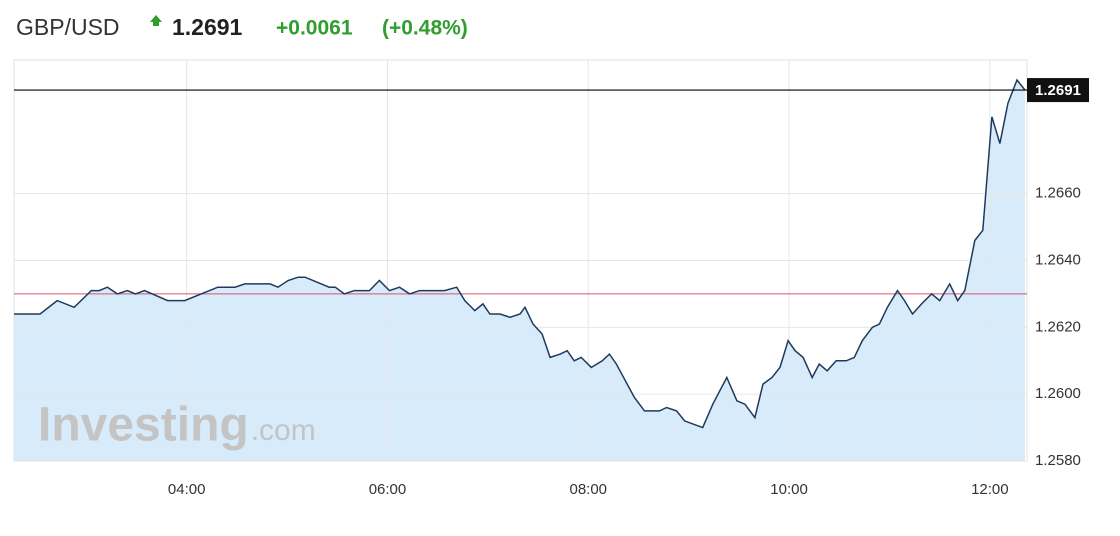 The height and width of the screenshot is (536, 1120). I want to click on watermark: Investing, so click(143, 425).